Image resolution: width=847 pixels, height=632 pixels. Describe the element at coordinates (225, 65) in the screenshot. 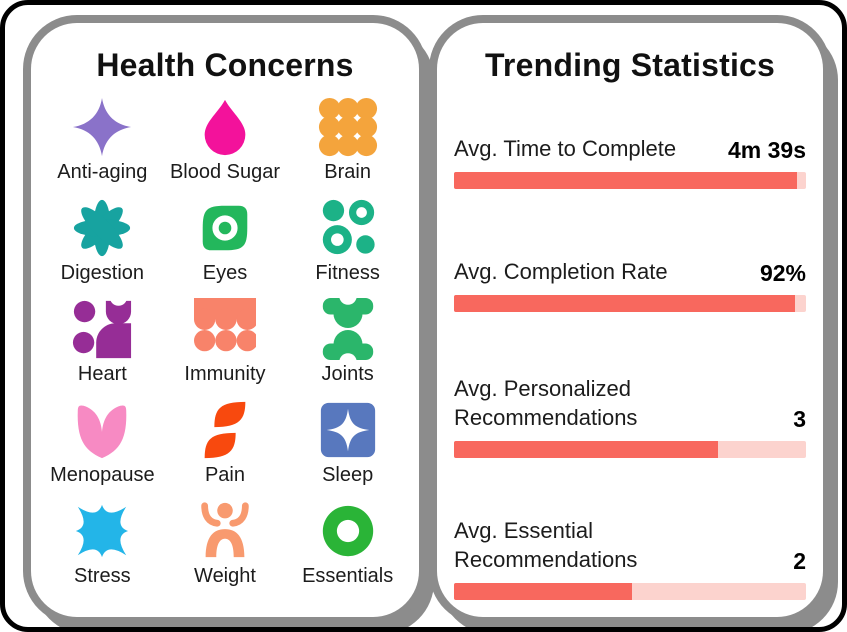

I see `health-concerns-title: Health Concerns` at that location.